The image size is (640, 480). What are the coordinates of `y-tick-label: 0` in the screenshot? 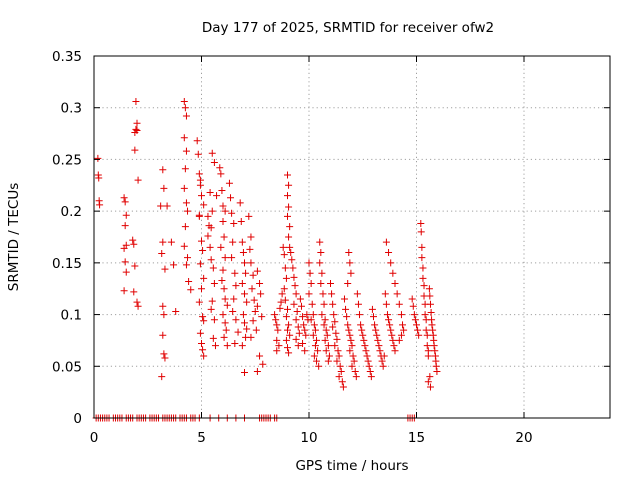 It's located at (77, 419).